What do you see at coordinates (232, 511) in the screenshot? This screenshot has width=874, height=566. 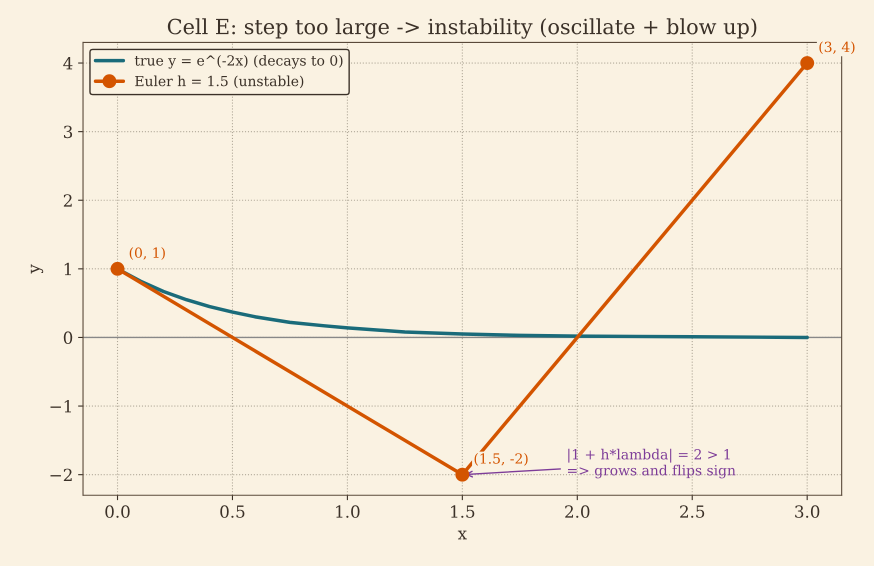 I see `x-tick-label: 0.5` at bounding box center [232, 511].